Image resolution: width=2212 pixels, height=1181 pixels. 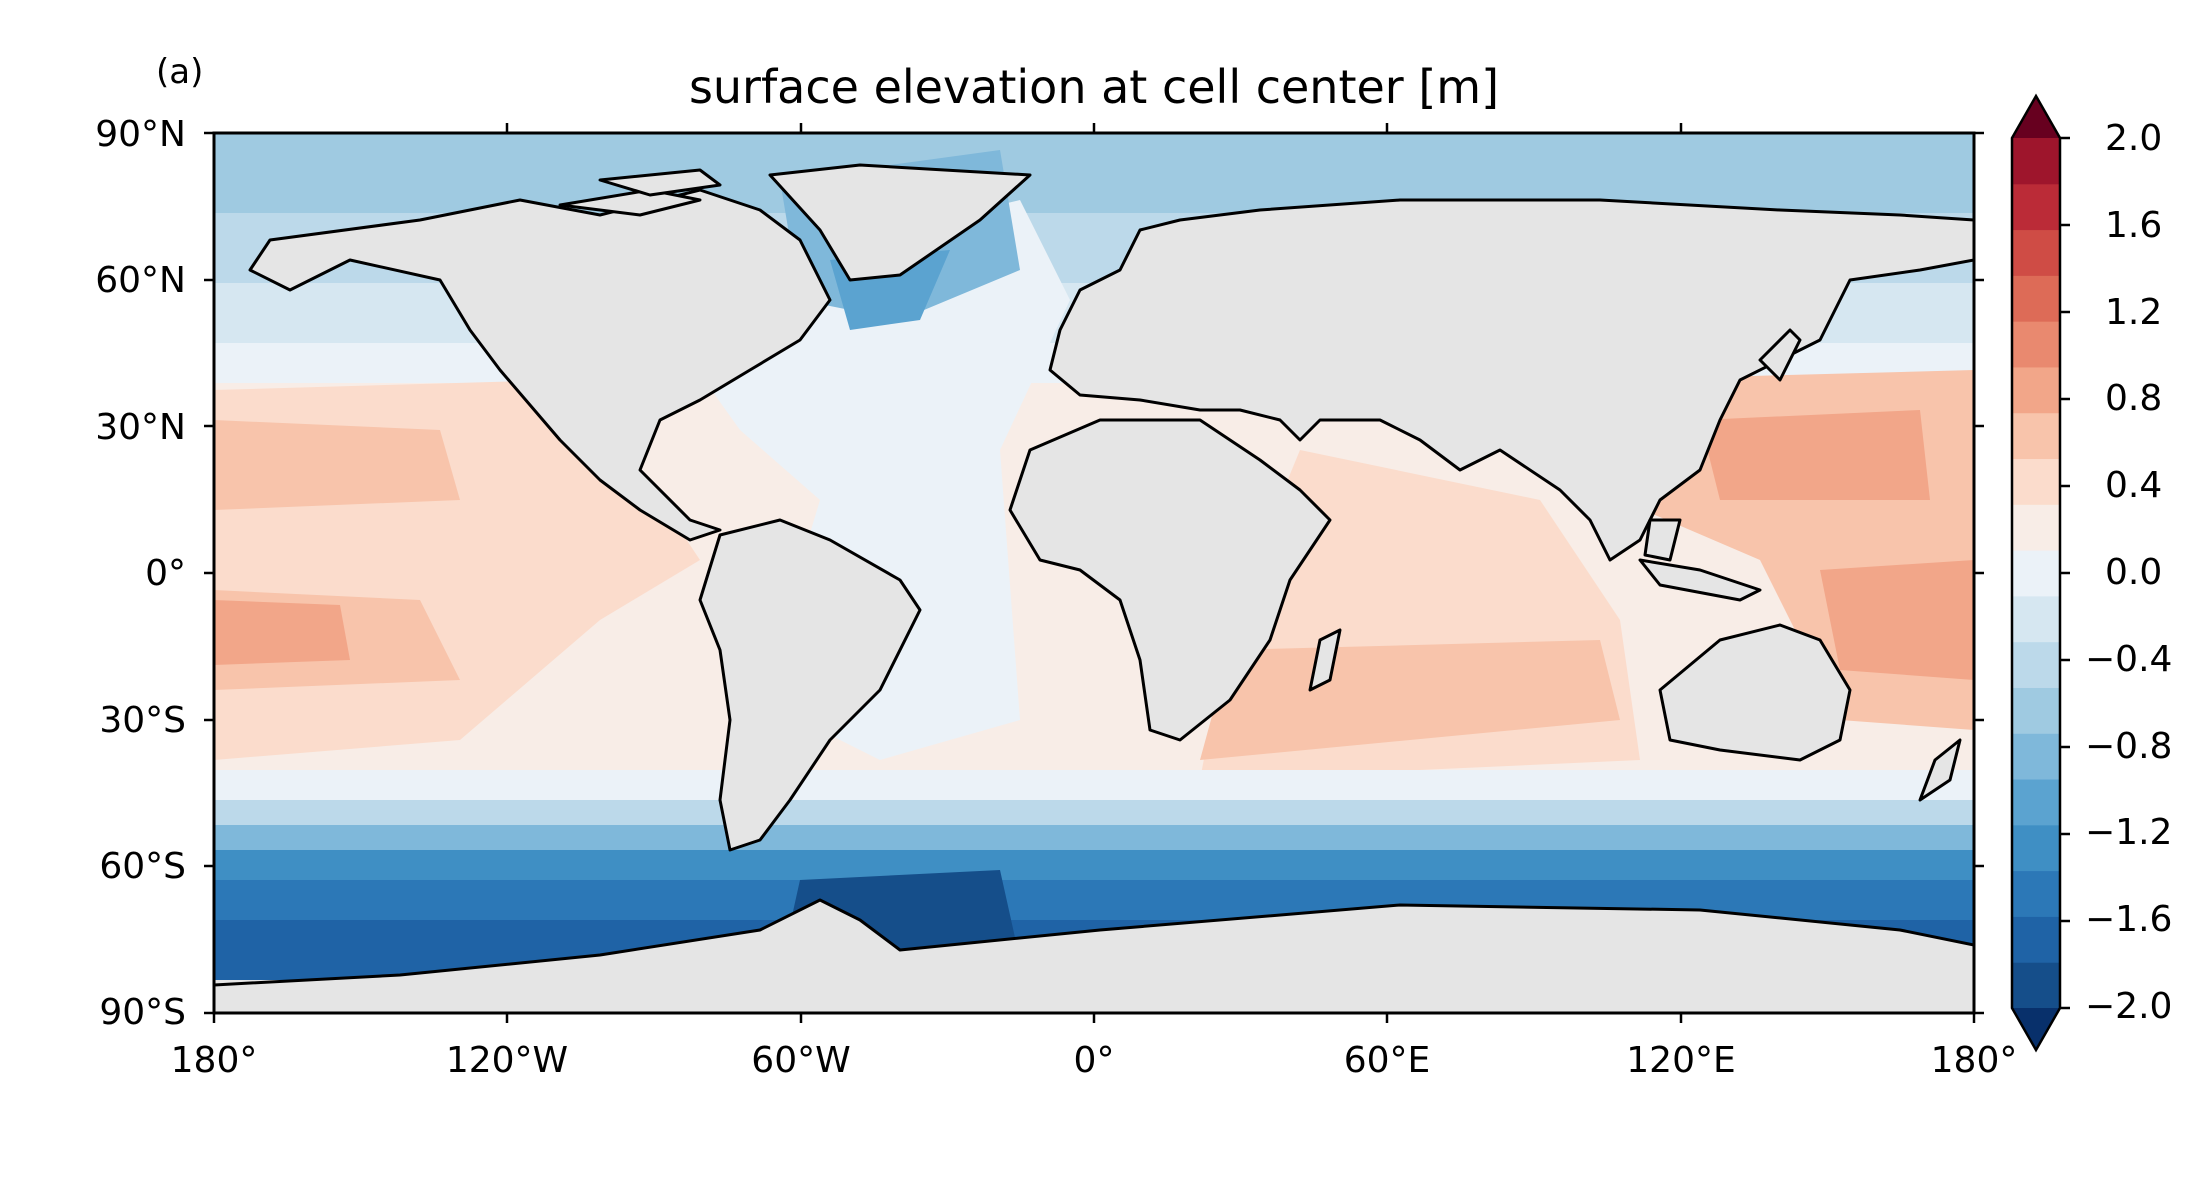 What do you see at coordinates (2134, 572) in the screenshot?
I see `colorbar-tick-label: 0.0` at bounding box center [2134, 572].